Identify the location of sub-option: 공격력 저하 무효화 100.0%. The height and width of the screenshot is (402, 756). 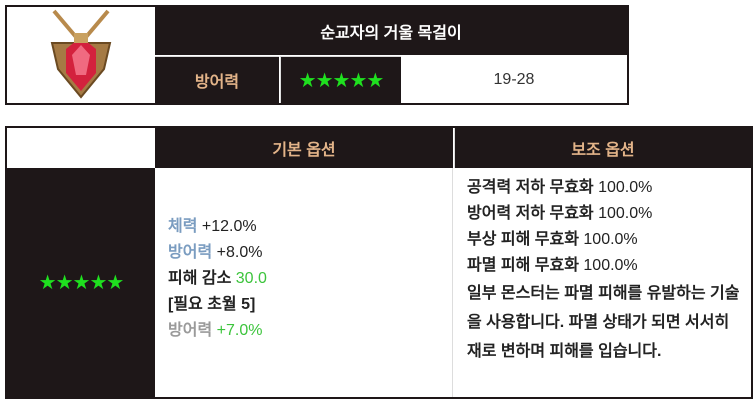
(560, 187).